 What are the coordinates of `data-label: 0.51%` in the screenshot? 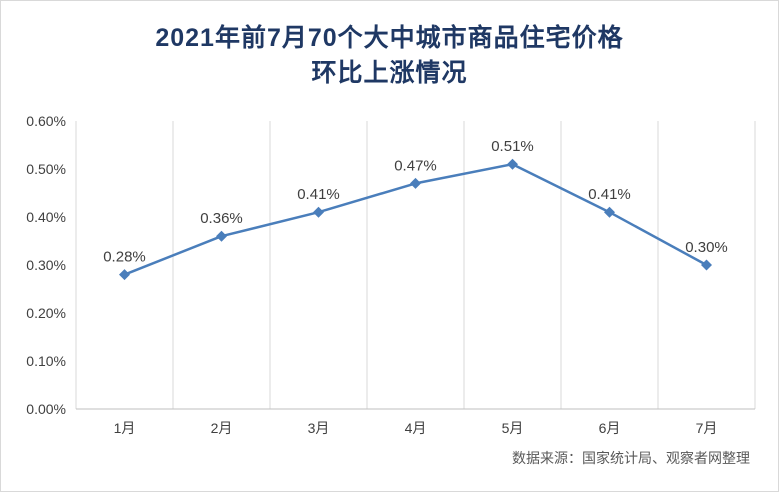 It's located at (512, 146).